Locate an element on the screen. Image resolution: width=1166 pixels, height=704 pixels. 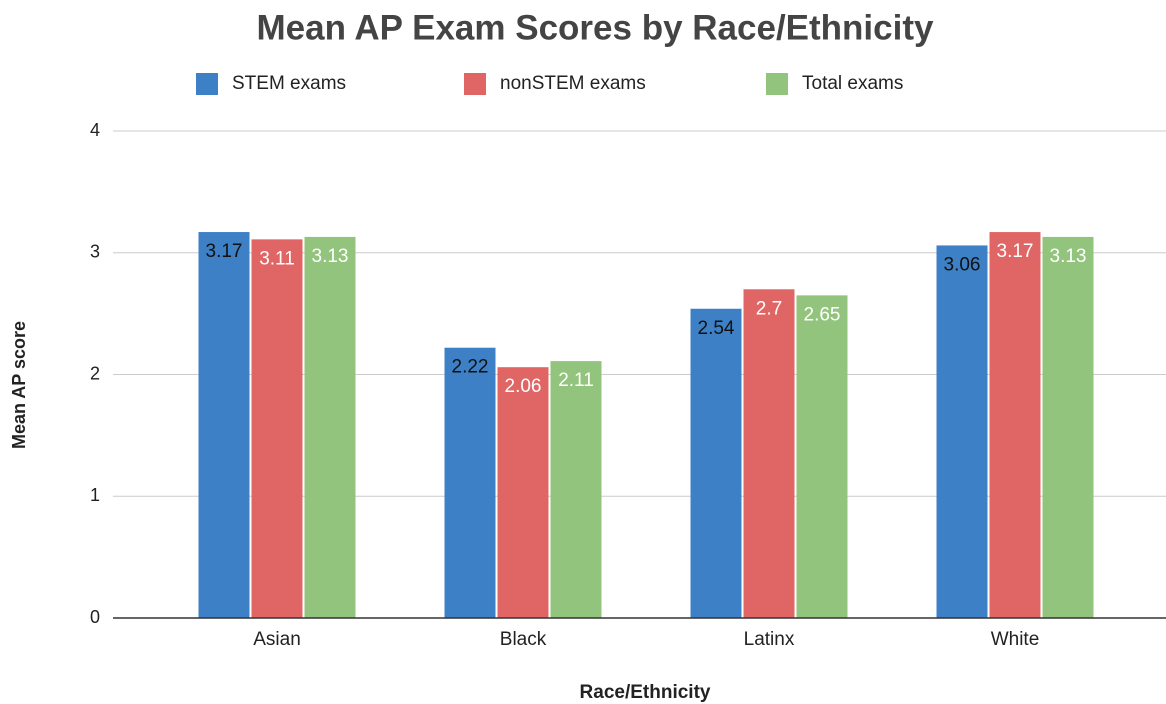
value-label: 2.7 is located at coordinates (769, 308).